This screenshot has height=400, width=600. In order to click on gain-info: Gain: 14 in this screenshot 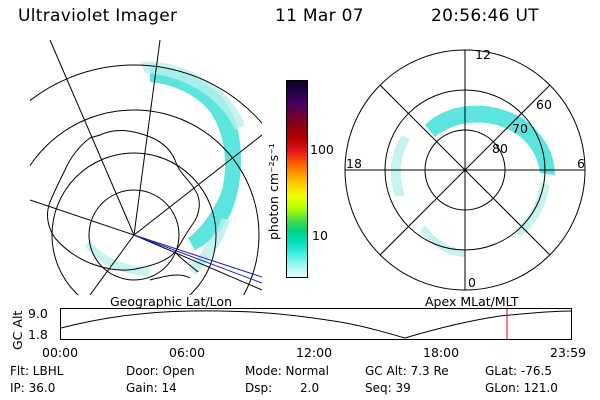, I will do `click(151, 388)`.